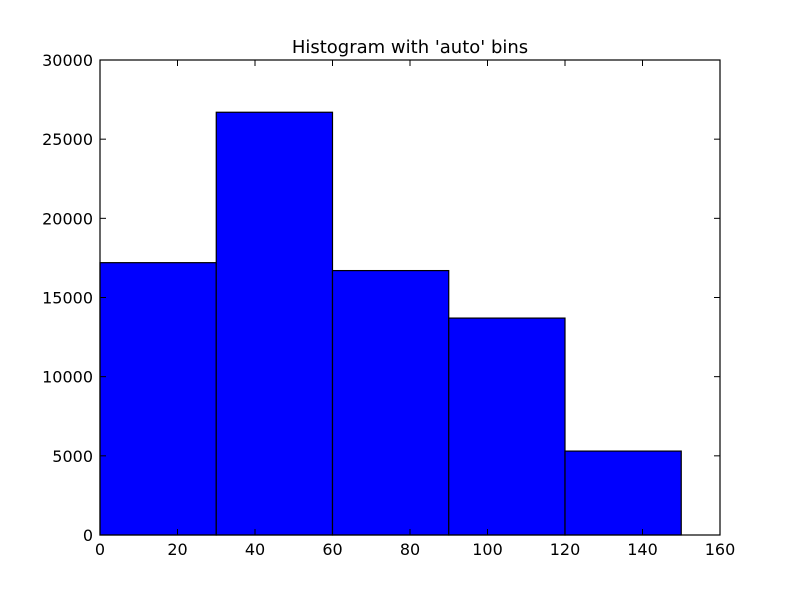 This screenshot has width=800, height=595. I want to click on x-tick-label-3: 60, so click(332, 549).